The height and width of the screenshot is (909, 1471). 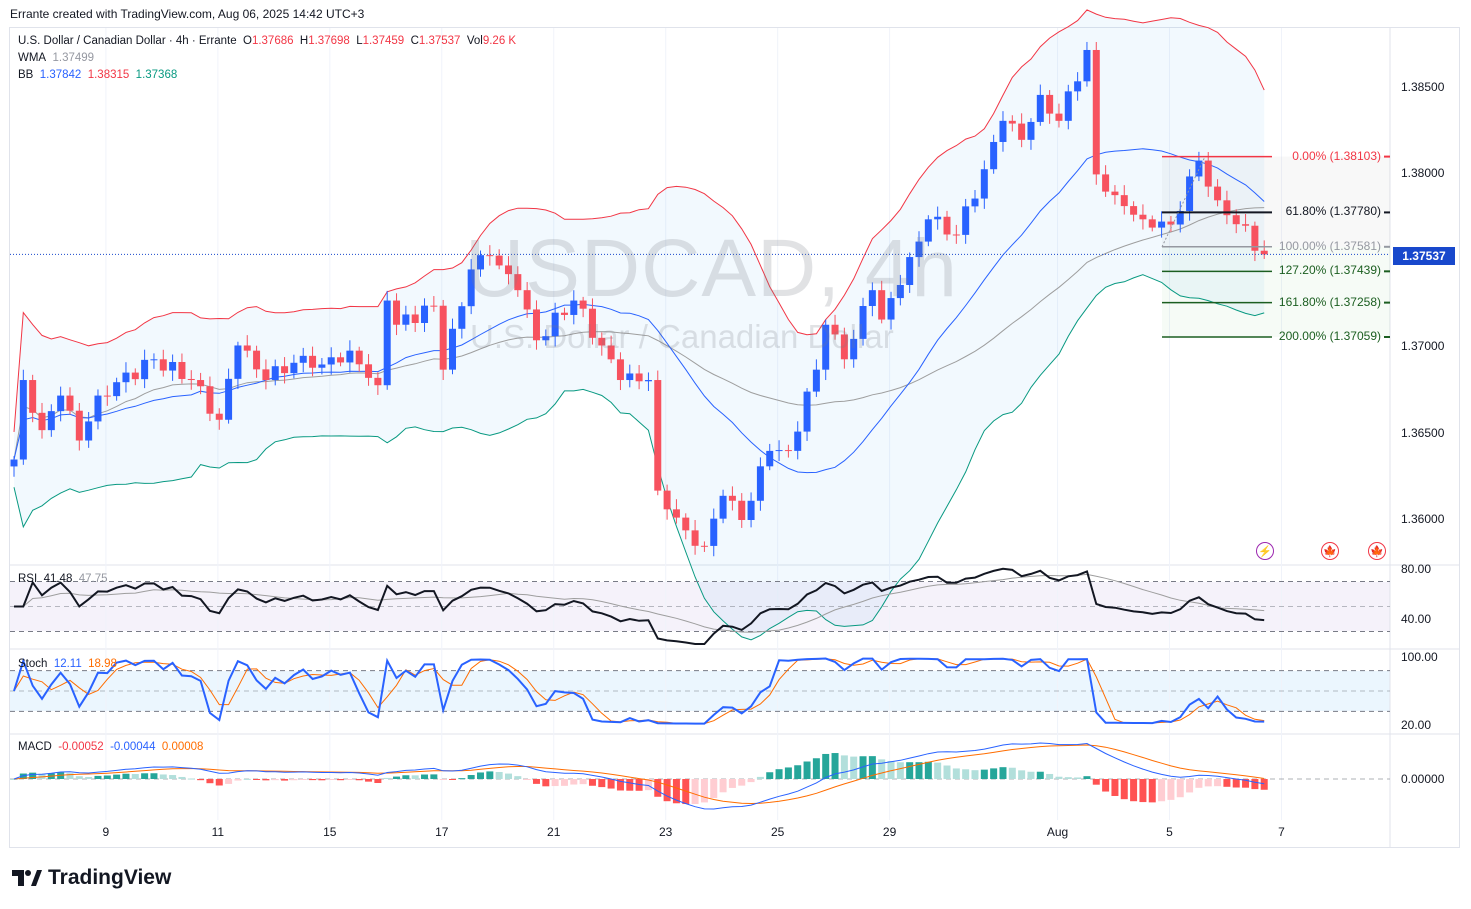 What do you see at coordinates (272, 41) in the screenshot?
I see `open-value: 1.37686` at bounding box center [272, 41].